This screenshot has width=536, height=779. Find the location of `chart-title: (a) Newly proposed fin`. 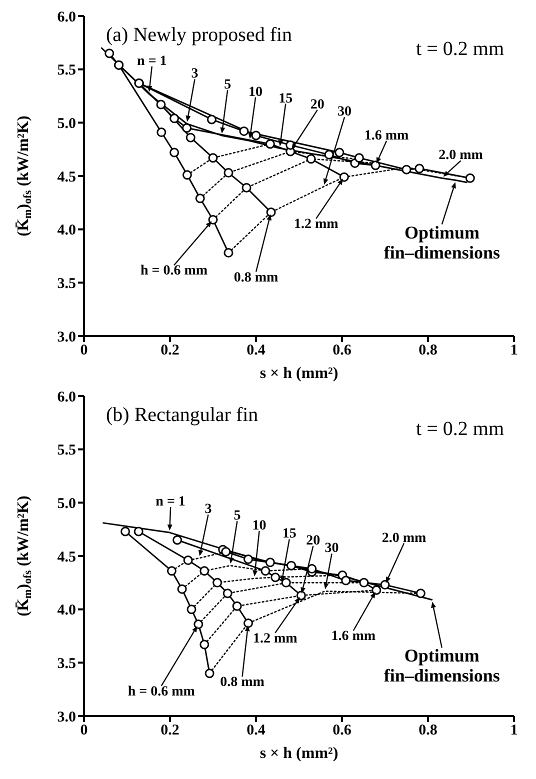

chart-title: (a) Newly proposed fin is located at coordinates (199, 35).